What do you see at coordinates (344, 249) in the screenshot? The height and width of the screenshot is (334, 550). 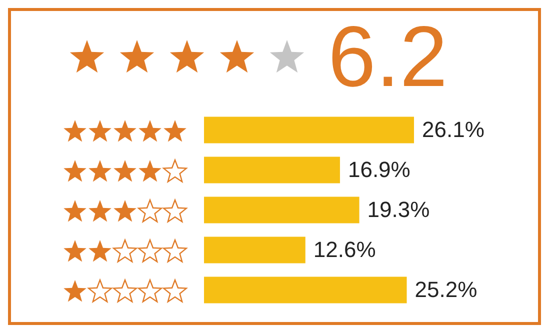 I see `data-label: 12.6%` at bounding box center [344, 249].